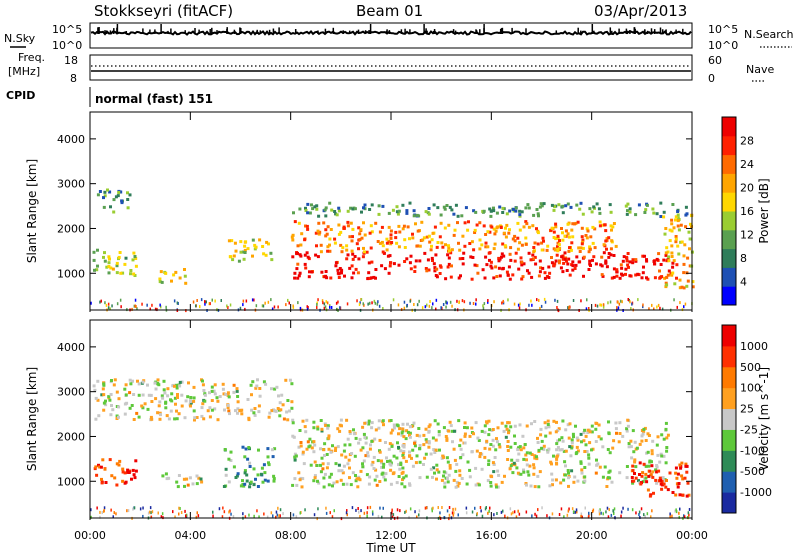 Image resolution: width=800 pixels, height=554 pixels. I want to click on velocity-colorbar-label: Velocity [m s^-1], so click(764, 419).